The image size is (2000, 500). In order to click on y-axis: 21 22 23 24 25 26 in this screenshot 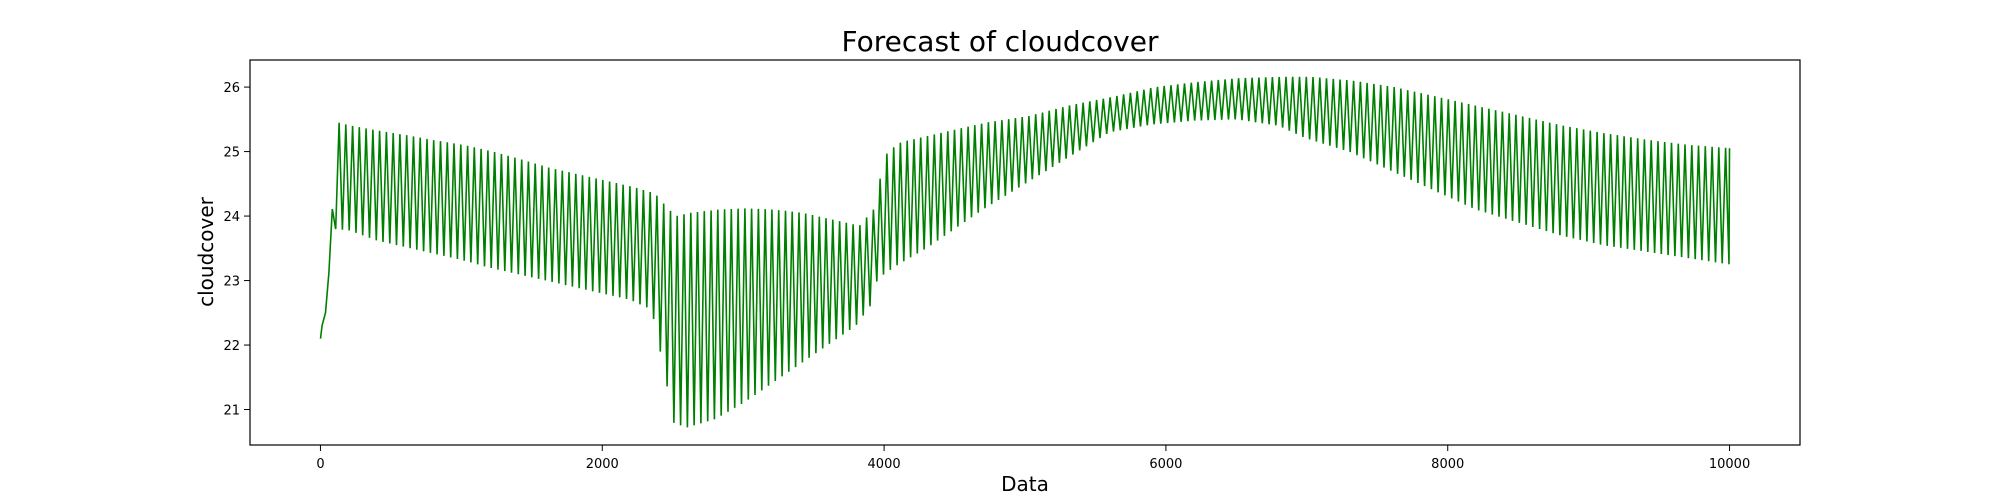, I will do `click(236, 250)`.